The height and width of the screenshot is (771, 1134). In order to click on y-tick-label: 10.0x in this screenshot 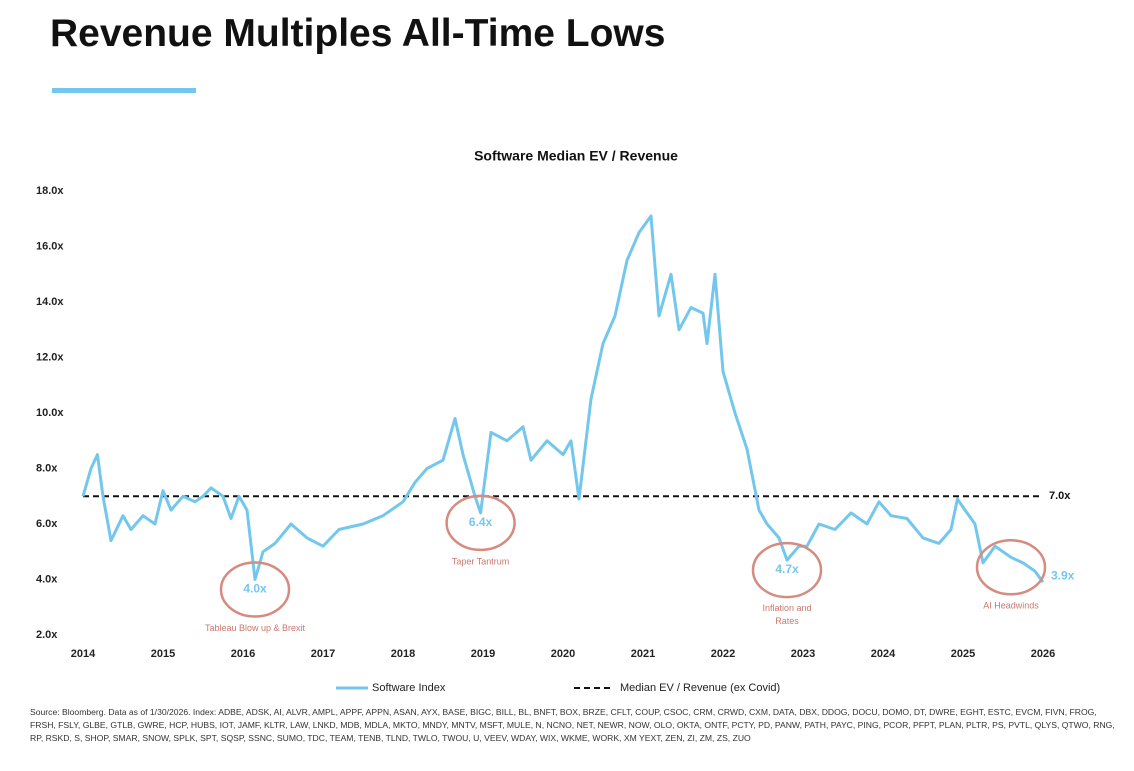, I will do `click(50, 413)`.